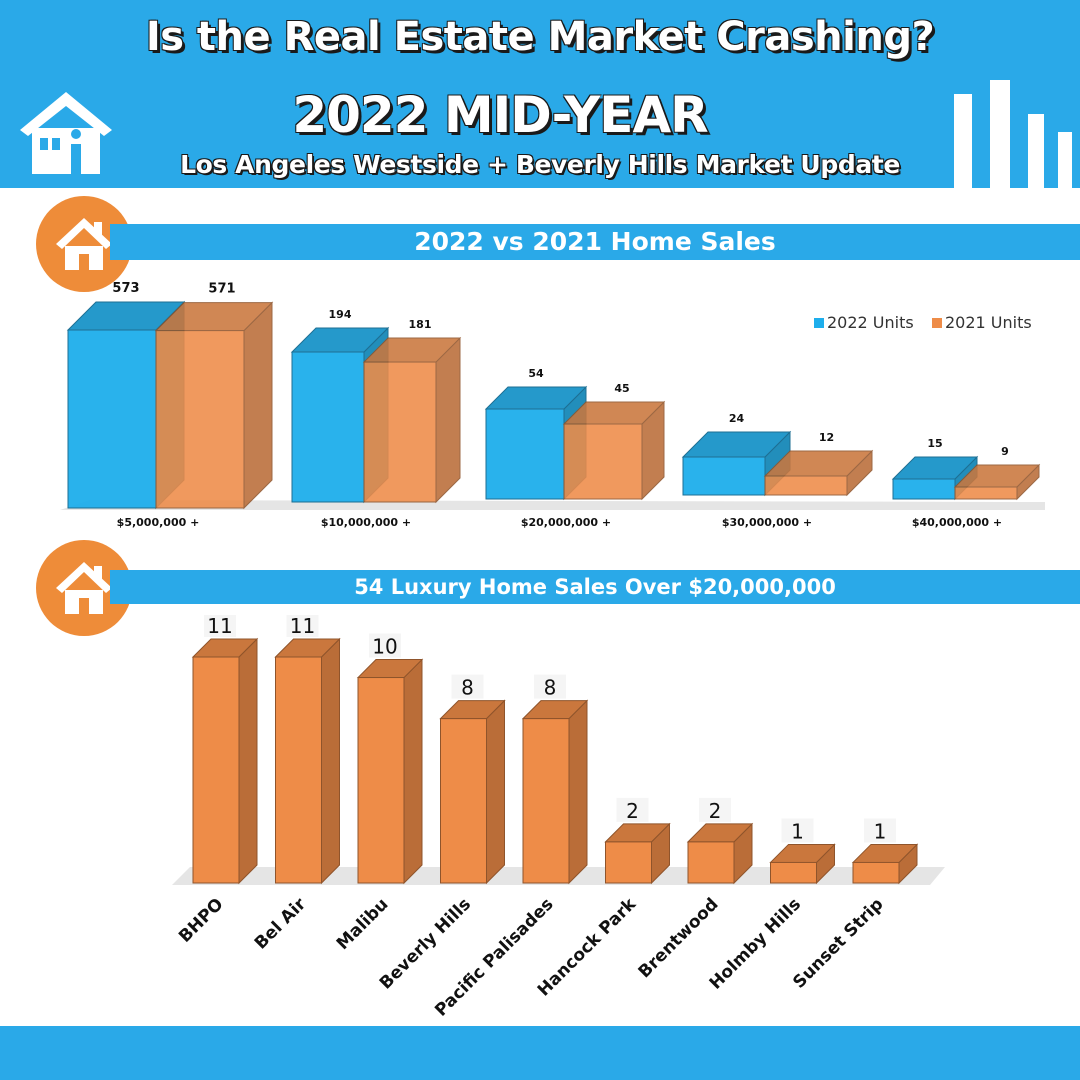 This screenshot has height=1080, width=1080. Describe the element at coordinates (340, 314) in the screenshot. I see `data-label: 194` at that location.